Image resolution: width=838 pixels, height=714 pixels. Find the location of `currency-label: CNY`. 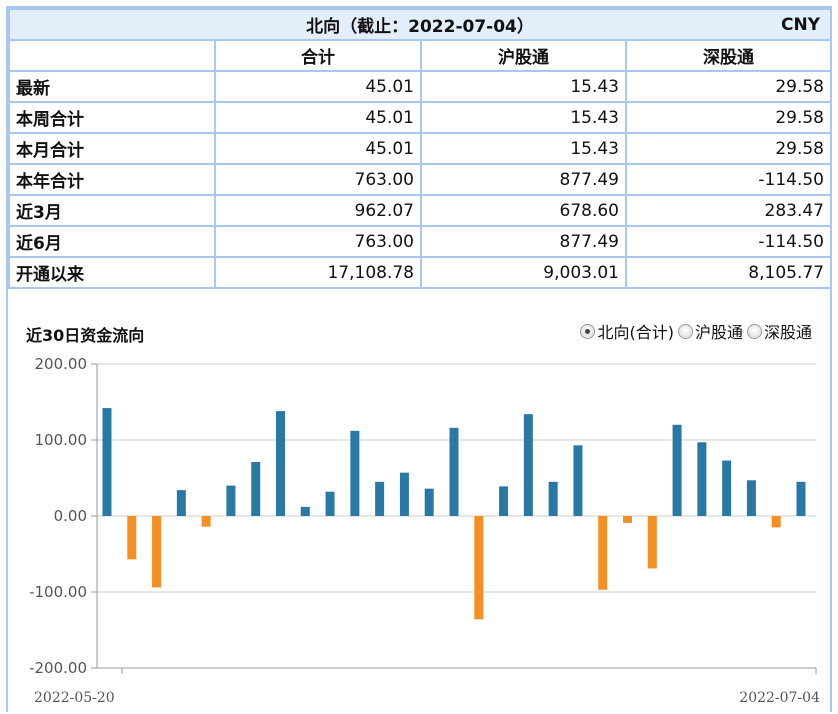

currency-label: CNY is located at coordinates (800, 25).